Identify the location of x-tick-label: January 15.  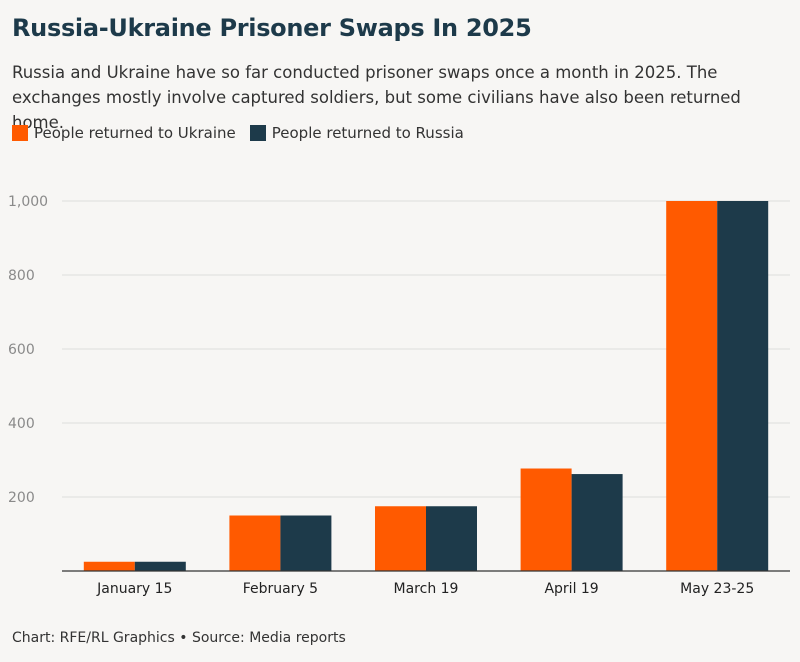
(134, 589).